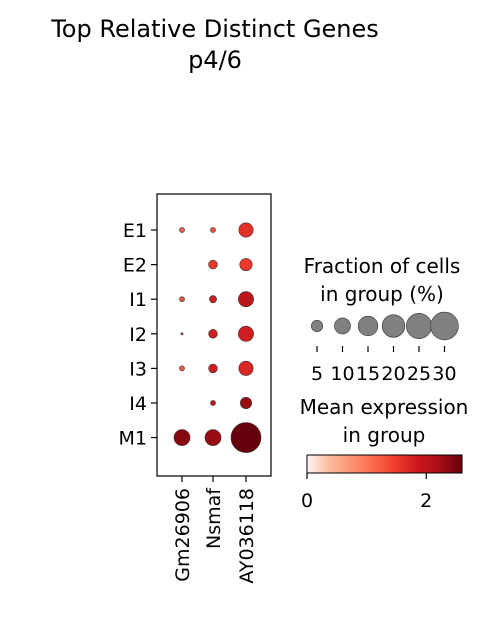 Image resolution: width=502 pixels, height=626 pixels. I want to click on y-tick-label-e2: E2, so click(135, 266).